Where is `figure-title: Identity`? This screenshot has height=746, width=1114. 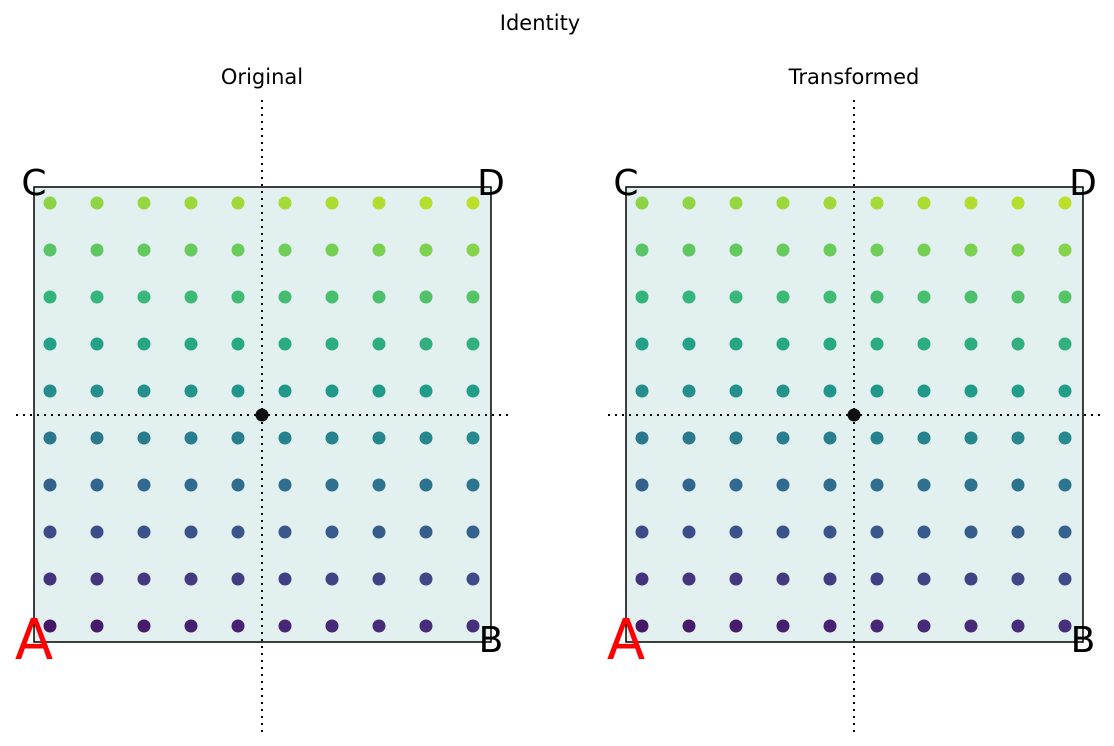
figure-title: Identity is located at coordinates (540, 23).